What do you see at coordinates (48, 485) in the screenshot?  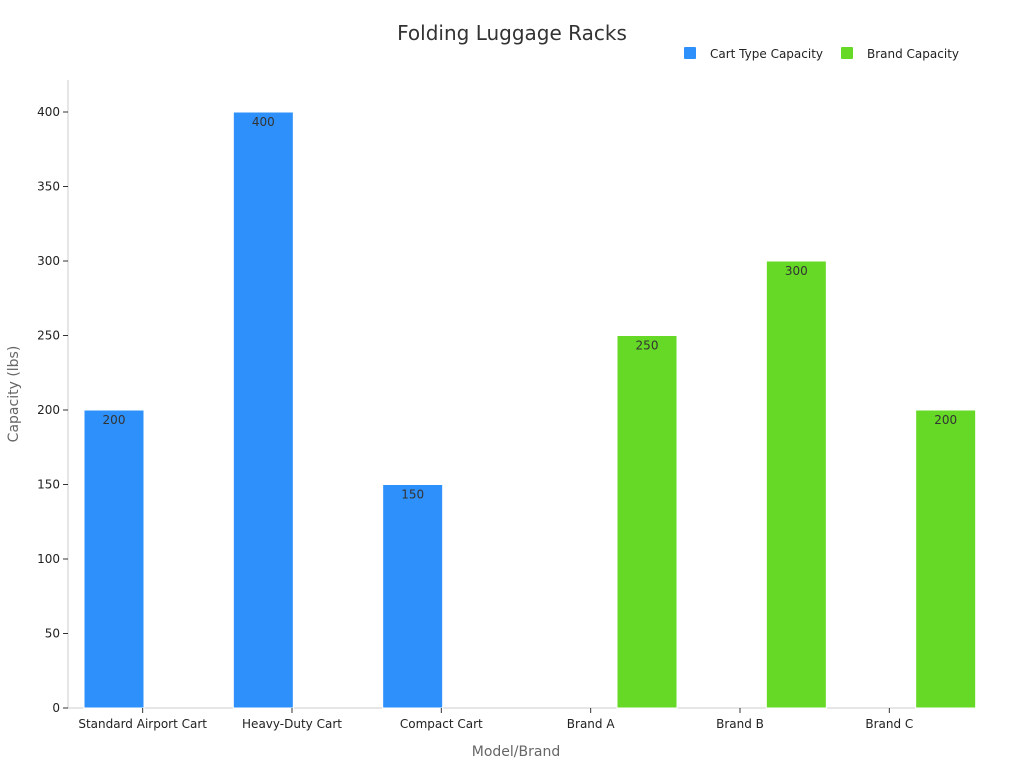 I see `y-tick-label: 150` at bounding box center [48, 485].